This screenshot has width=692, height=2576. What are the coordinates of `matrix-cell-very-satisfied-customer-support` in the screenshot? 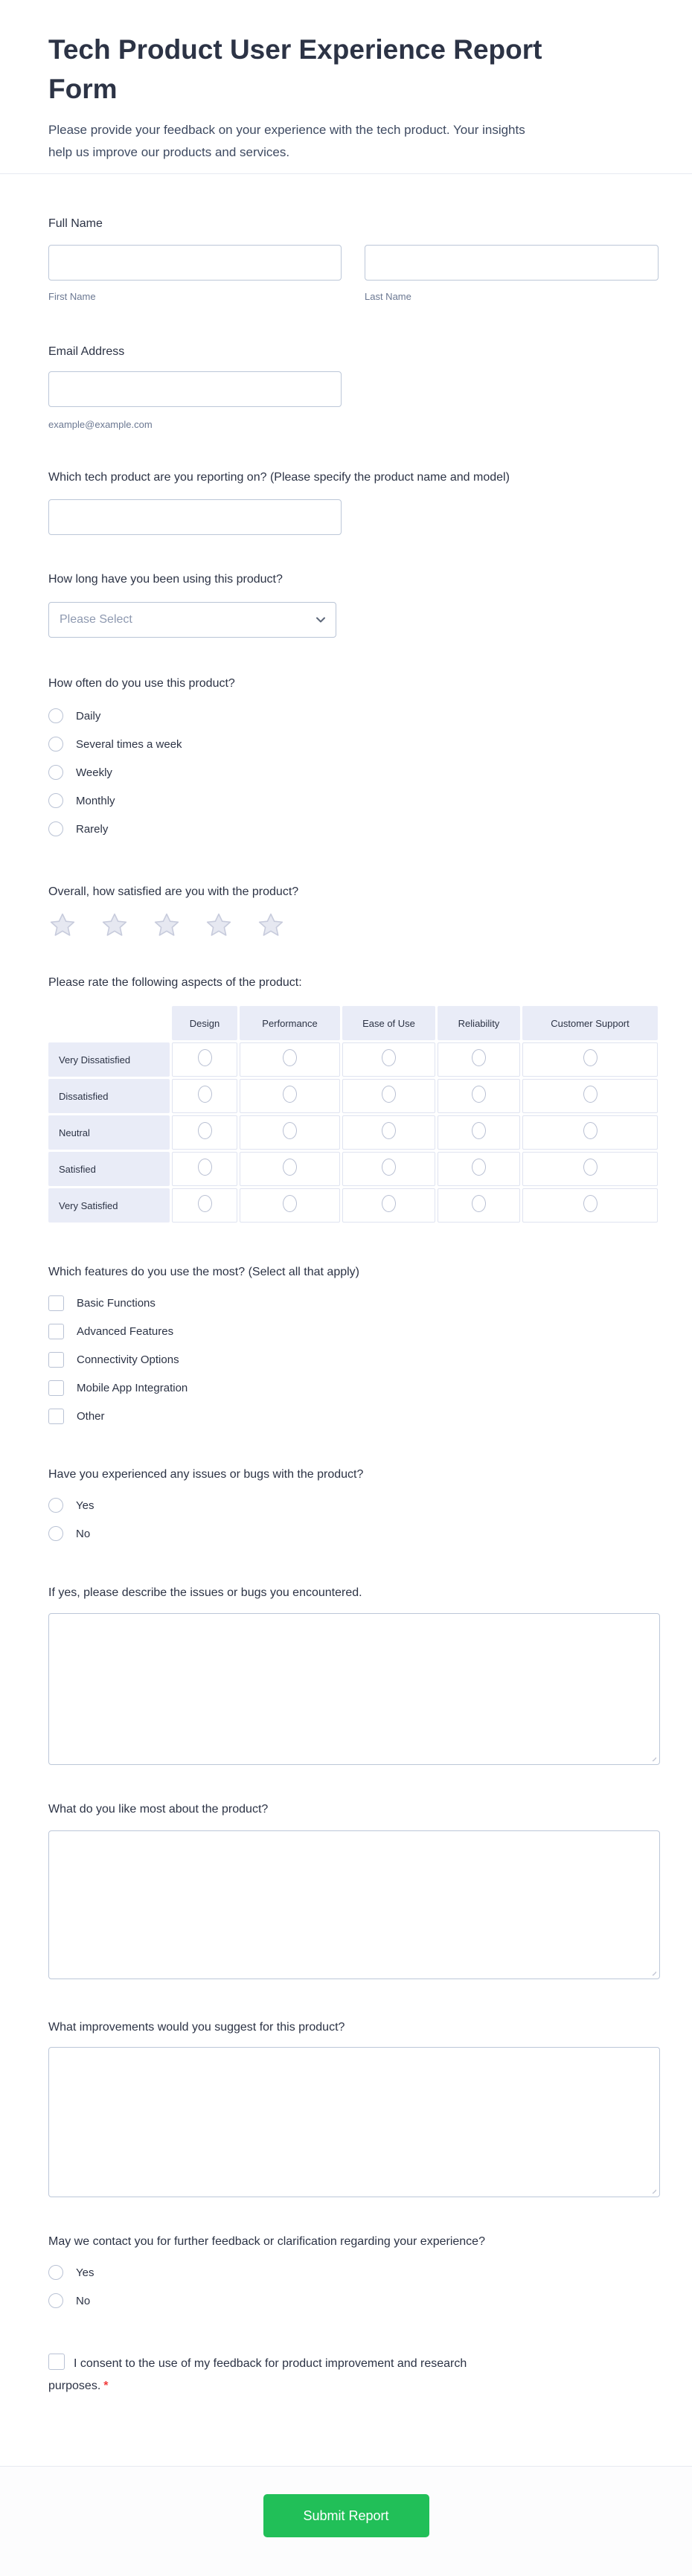 It's located at (590, 1205).